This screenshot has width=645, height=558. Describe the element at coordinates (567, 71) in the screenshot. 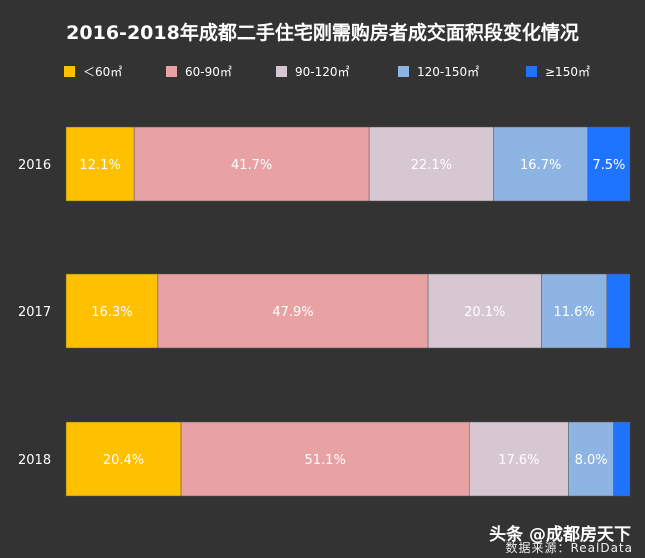

I see `legend-label: ≥150㎡` at that location.